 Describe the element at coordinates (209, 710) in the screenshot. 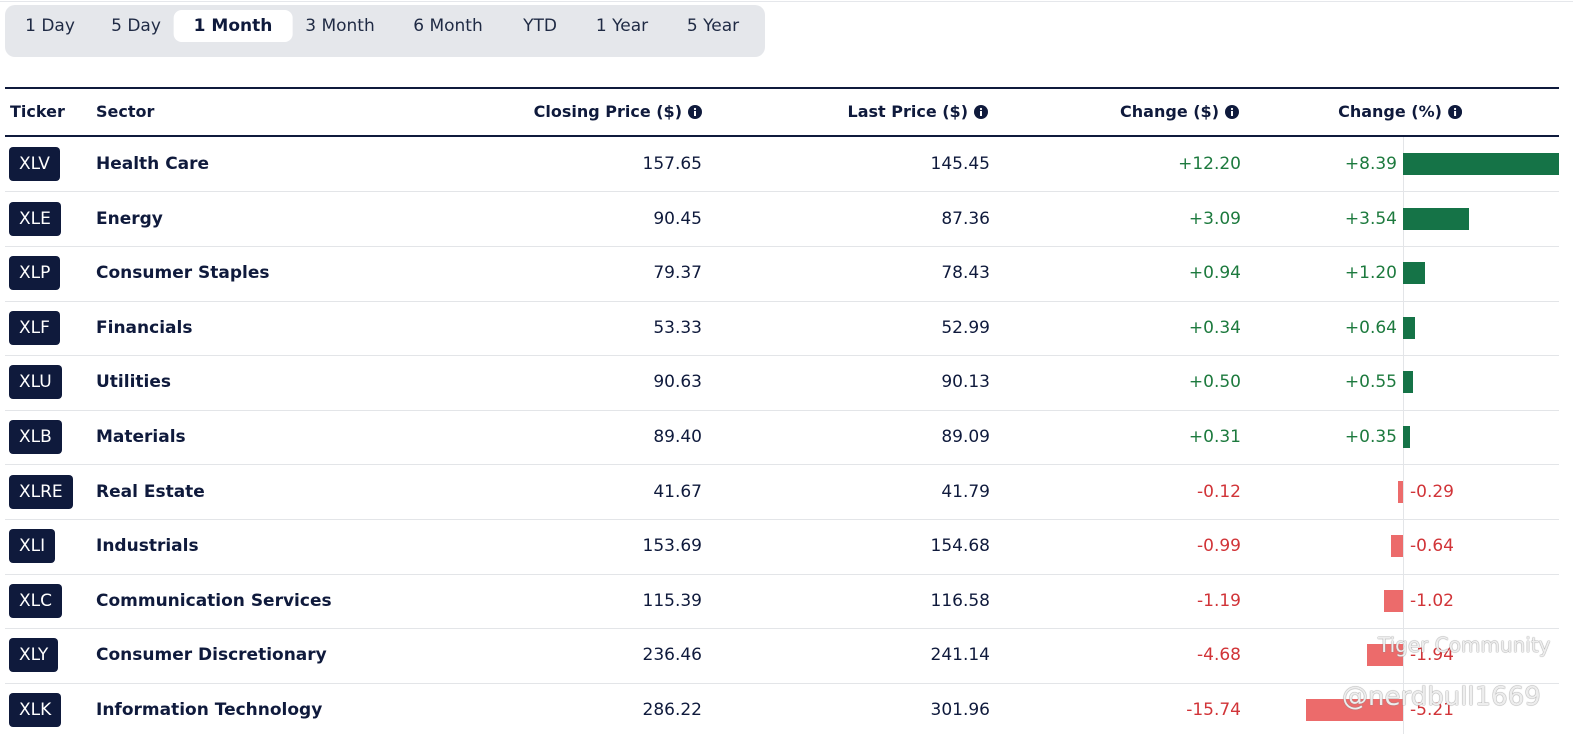

I see `sector: Information Technology` at that location.